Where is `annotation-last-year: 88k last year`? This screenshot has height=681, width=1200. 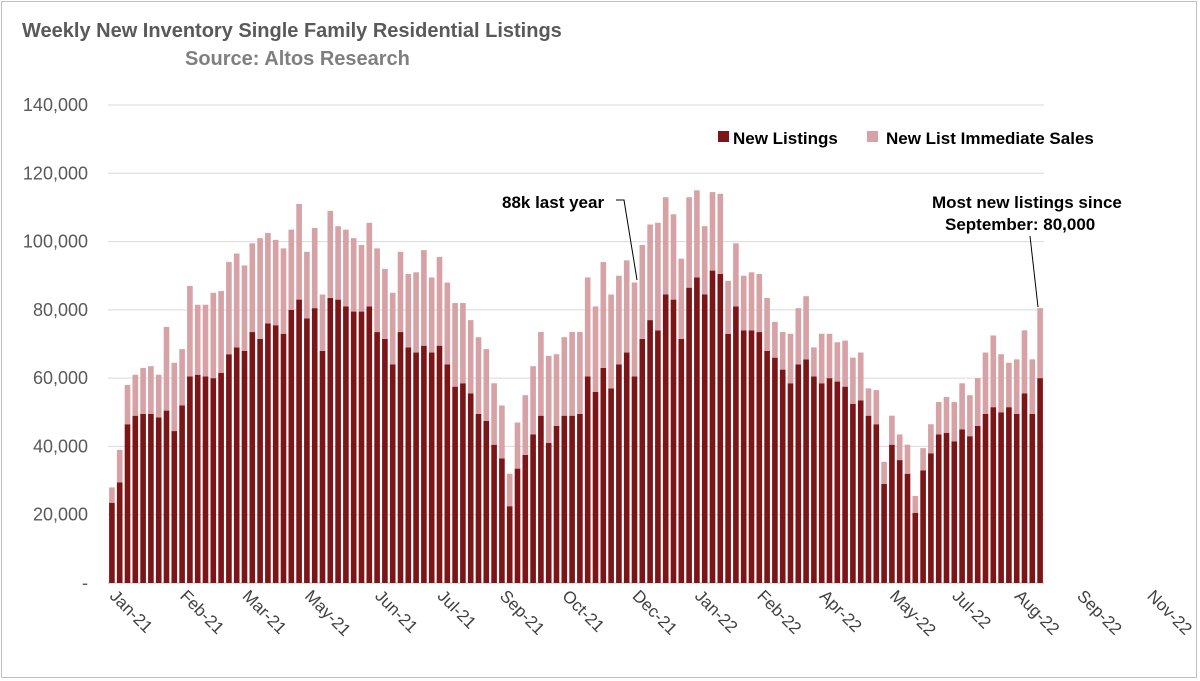
annotation-last-year: 88k last year is located at coordinates (553, 202).